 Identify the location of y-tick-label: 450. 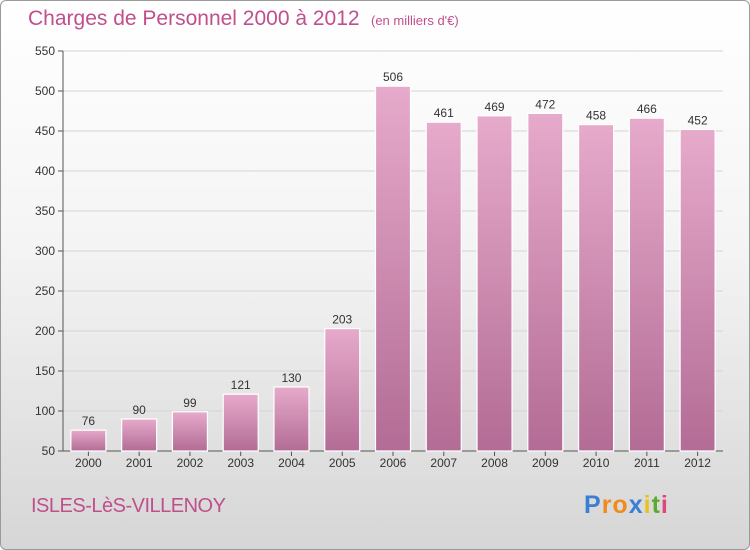
(45, 131).